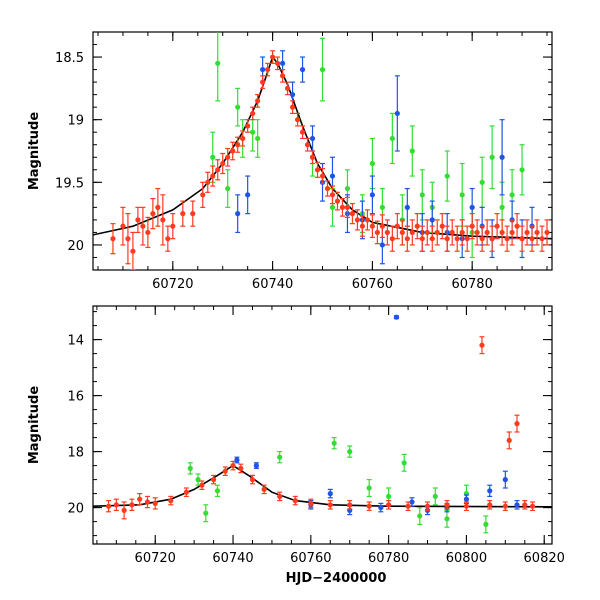 The height and width of the screenshot is (600, 600). What do you see at coordinates (75, 397) in the screenshot?
I see `y-tick-label: 16` at bounding box center [75, 397].